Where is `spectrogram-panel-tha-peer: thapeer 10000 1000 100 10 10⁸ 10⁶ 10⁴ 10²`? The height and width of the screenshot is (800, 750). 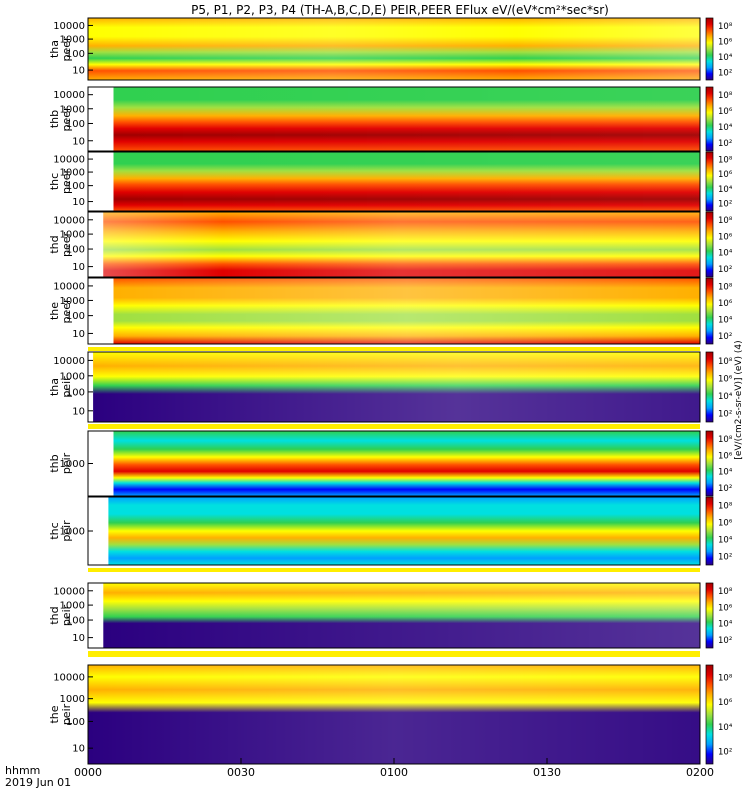
spectrogram-panel-tha-peer: thapeer 10000 1000 100 10 10⁸ 10⁶ 10⁴ 10² is located at coordinates (390, 49).